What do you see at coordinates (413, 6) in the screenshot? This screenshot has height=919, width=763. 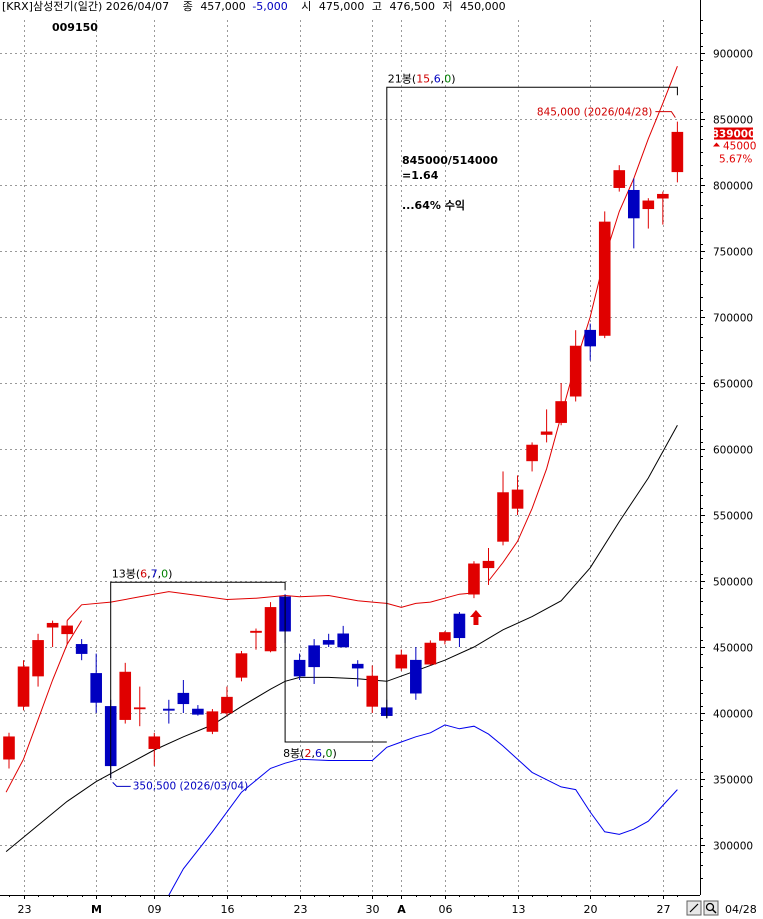 I see `high-value: 476,500` at bounding box center [413, 6].